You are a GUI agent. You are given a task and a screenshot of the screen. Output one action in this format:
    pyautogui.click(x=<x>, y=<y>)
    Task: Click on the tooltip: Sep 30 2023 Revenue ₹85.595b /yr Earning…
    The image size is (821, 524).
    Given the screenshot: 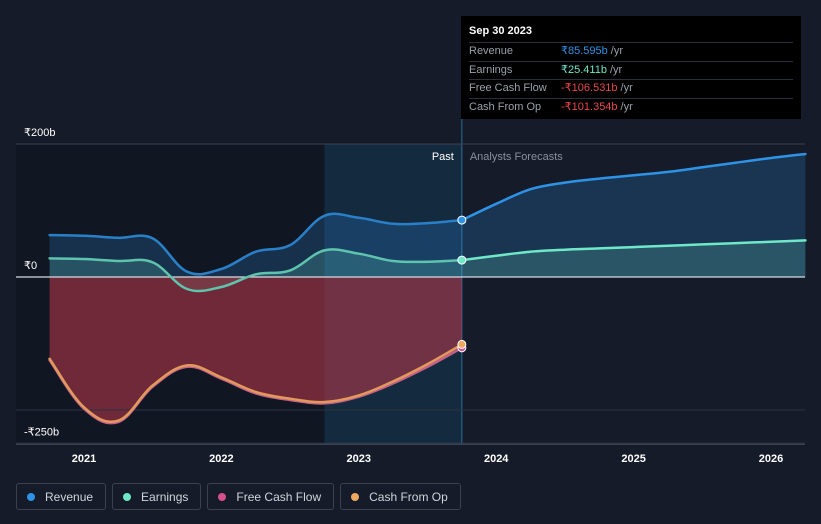 What is the action you would take?
    pyautogui.click(x=631, y=67)
    